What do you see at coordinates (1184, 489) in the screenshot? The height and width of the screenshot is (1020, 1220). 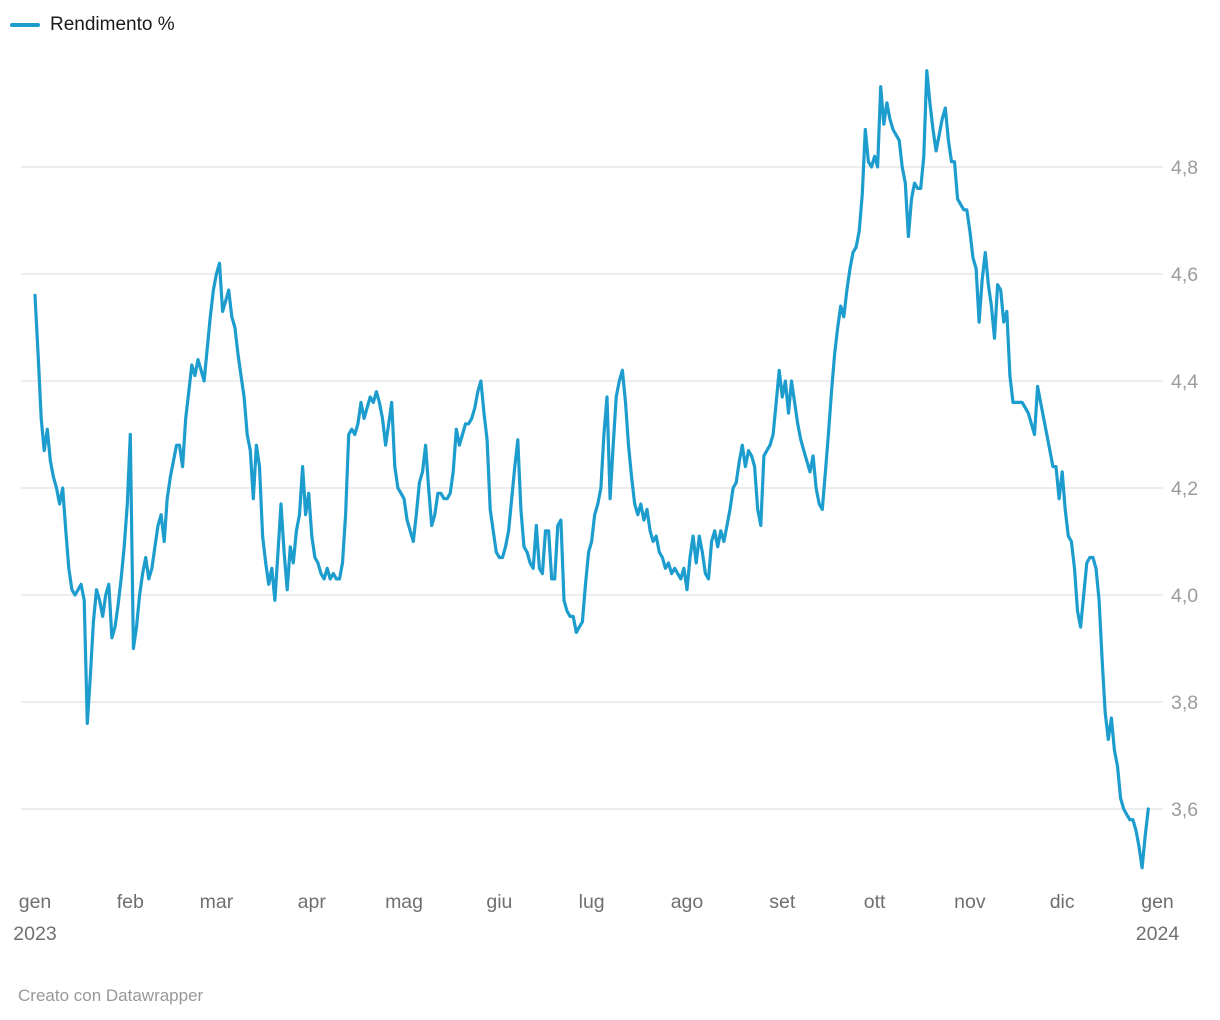 I see `y-axis-label: 4,2` at bounding box center [1184, 489].